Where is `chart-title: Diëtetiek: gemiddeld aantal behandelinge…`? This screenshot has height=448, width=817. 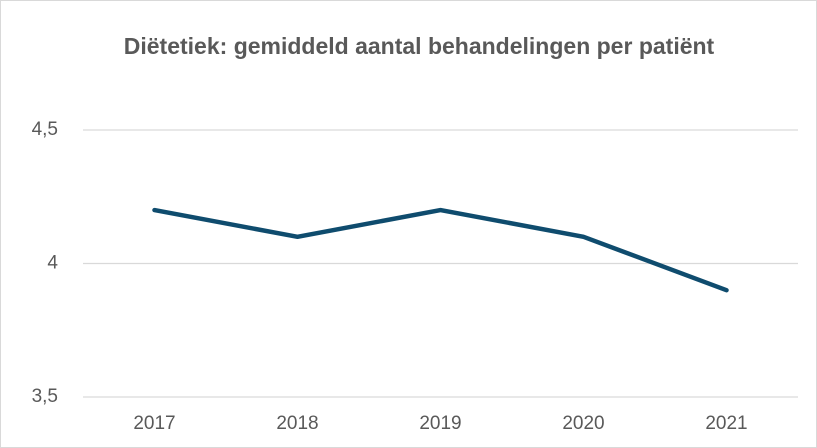
chart-title: Diëtetiek: gemiddeld aantal behandelinge… is located at coordinates (419, 46).